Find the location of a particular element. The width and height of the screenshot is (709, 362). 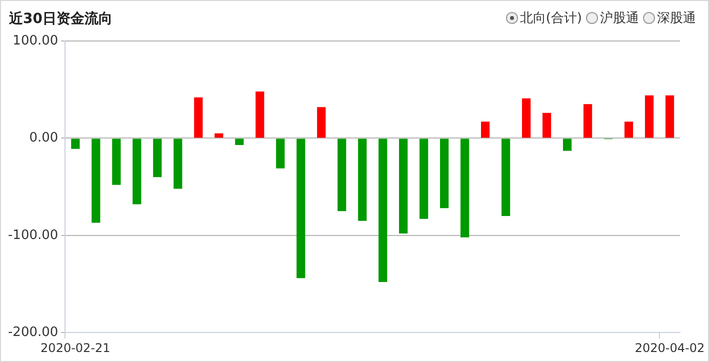

y-tick-label: 100.00 is located at coordinates (35, 40).